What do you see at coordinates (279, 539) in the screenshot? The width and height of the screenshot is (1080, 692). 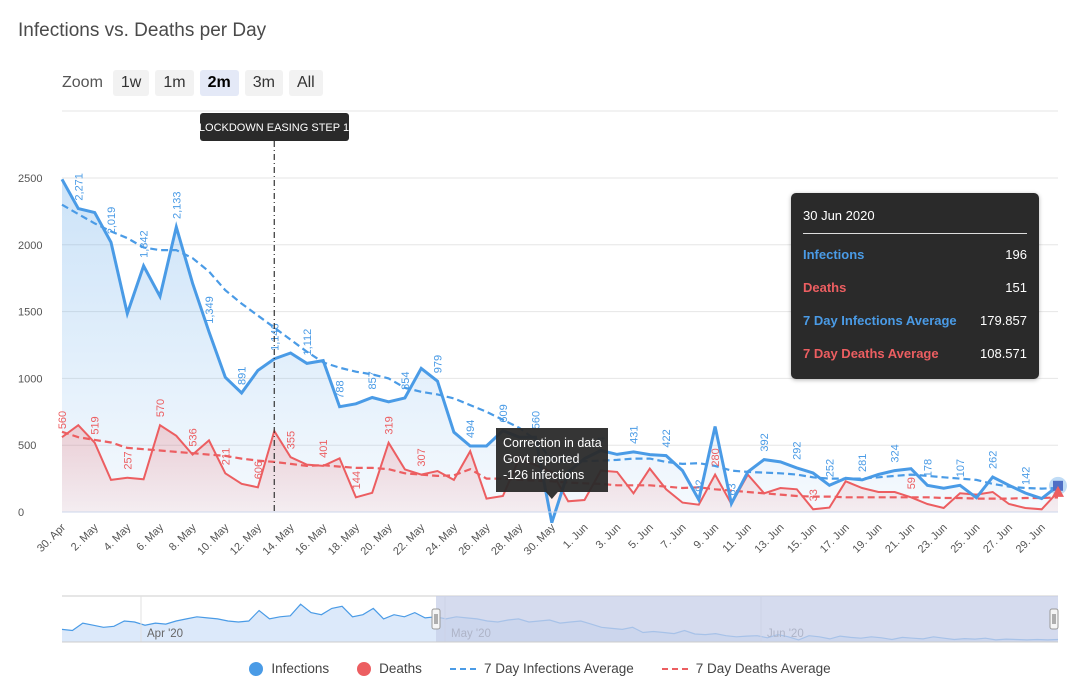 I see `x-tick-label: 14. May` at bounding box center [279, 539].